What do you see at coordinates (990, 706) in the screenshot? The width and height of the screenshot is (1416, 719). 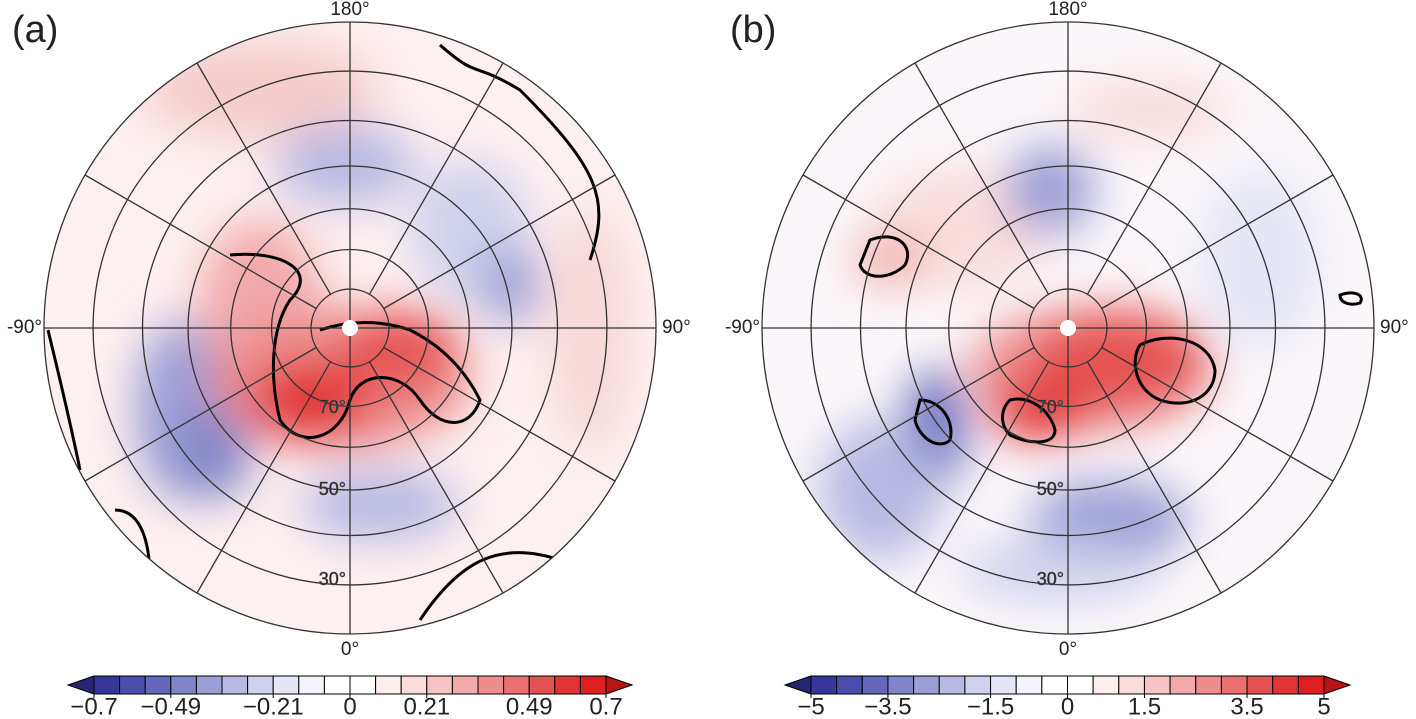 I see `colorbar-tick-label: −1.5` at bounding box center [990, 706].